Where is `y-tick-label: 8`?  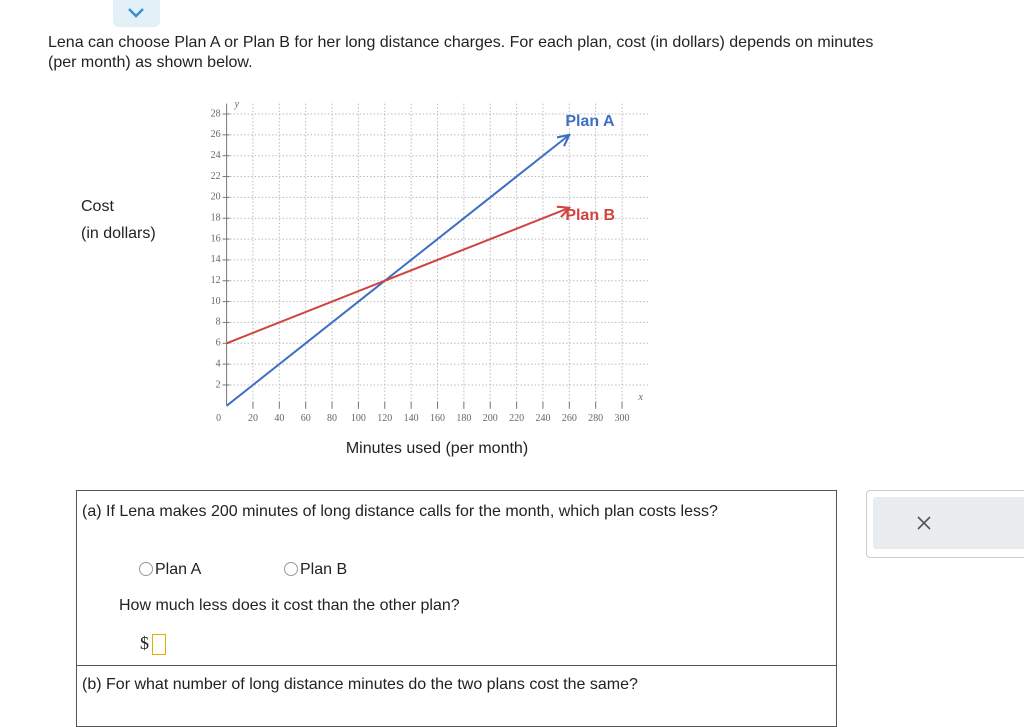
y-tick-label: 8 is located at coordinates (218, 322).